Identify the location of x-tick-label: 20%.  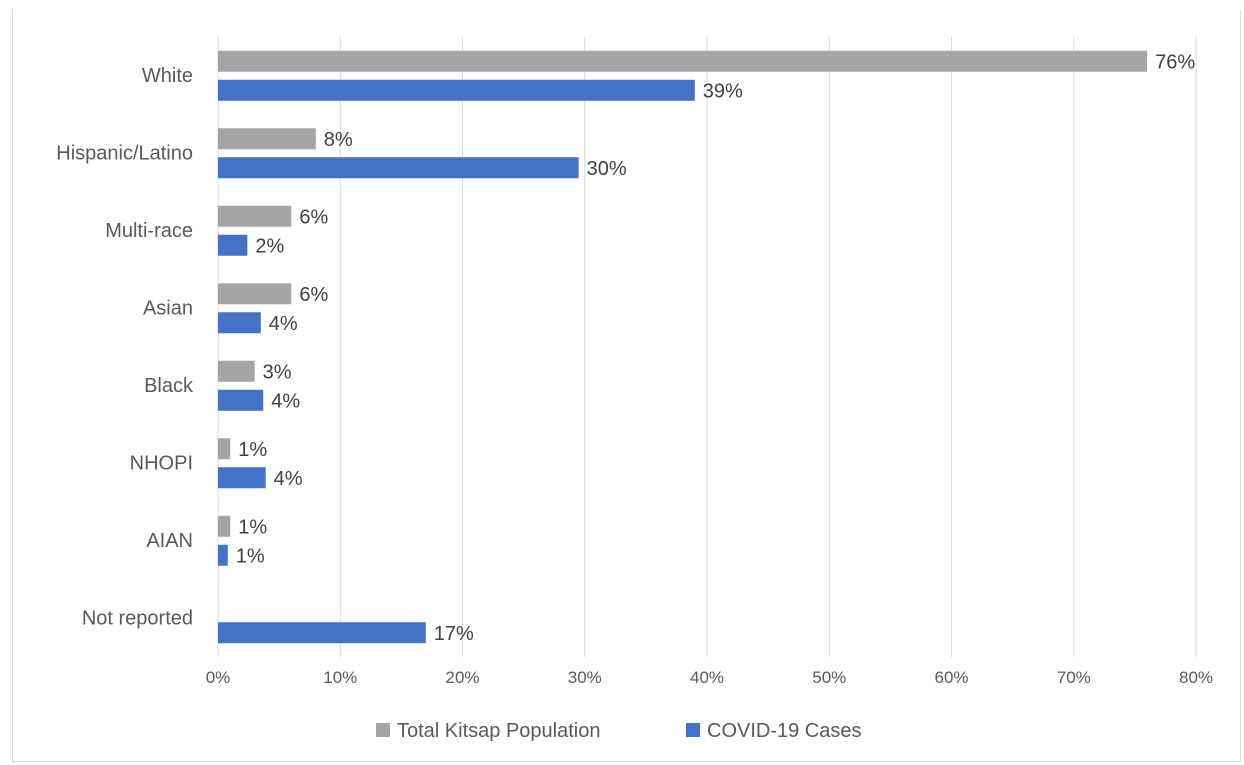
(462, 677).